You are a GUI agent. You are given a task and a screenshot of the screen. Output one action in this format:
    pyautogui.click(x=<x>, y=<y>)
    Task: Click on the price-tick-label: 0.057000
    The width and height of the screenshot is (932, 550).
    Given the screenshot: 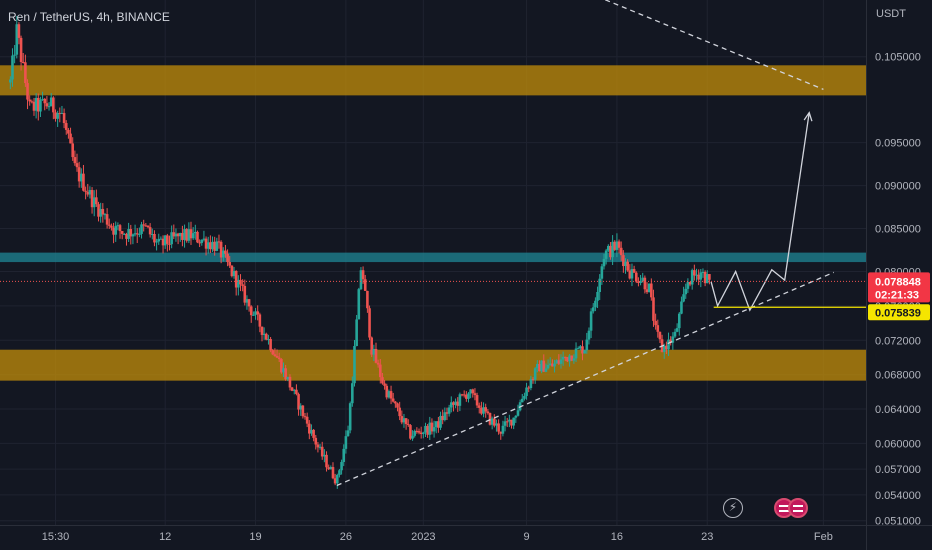 What is the action you would take?
    pyautogui.click(x=898, y=470)
    